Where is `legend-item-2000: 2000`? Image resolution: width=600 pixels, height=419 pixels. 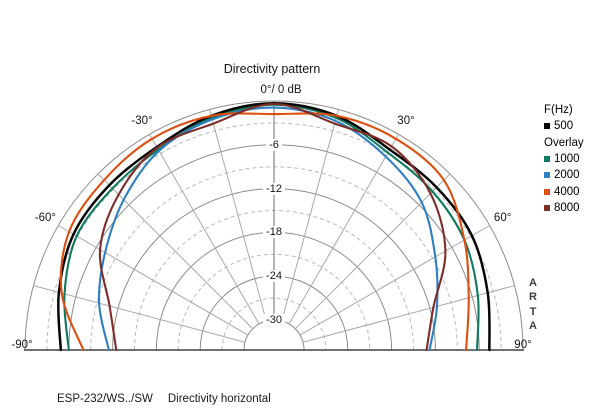
legend-item-2000: 2000 is located at coordinates (564, 175).